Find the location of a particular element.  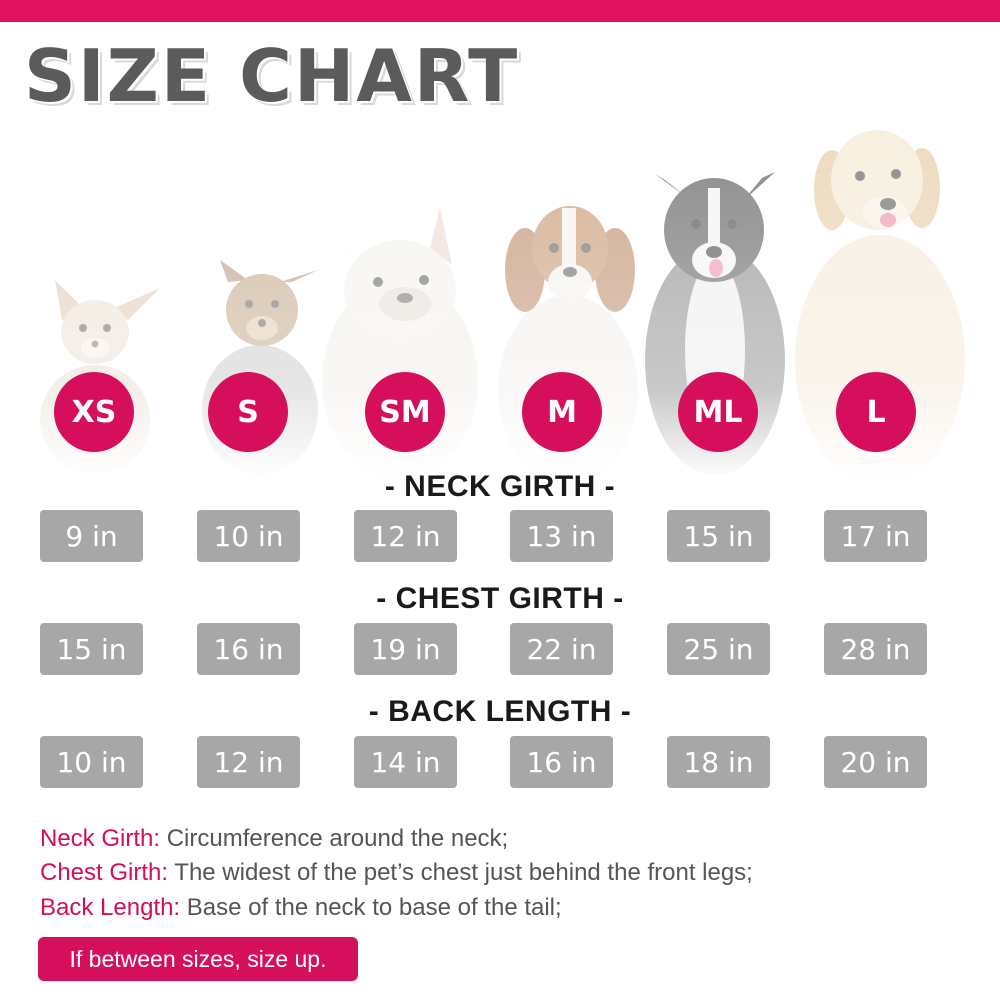

back-length-sm: 14 in is located at coordinates (405, 762).